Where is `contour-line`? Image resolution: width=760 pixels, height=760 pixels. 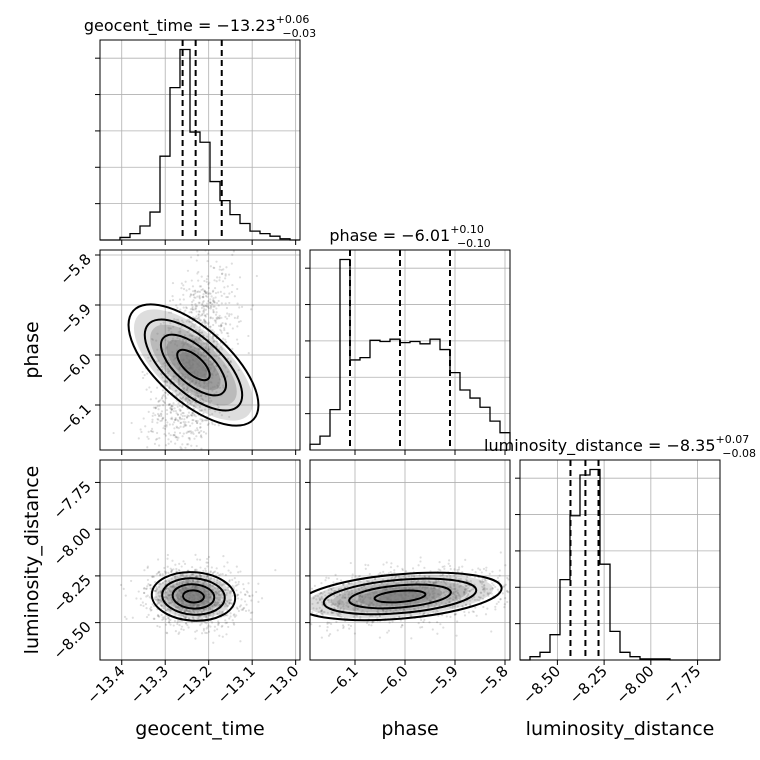
contour-line is located at coordinates (193, 596).